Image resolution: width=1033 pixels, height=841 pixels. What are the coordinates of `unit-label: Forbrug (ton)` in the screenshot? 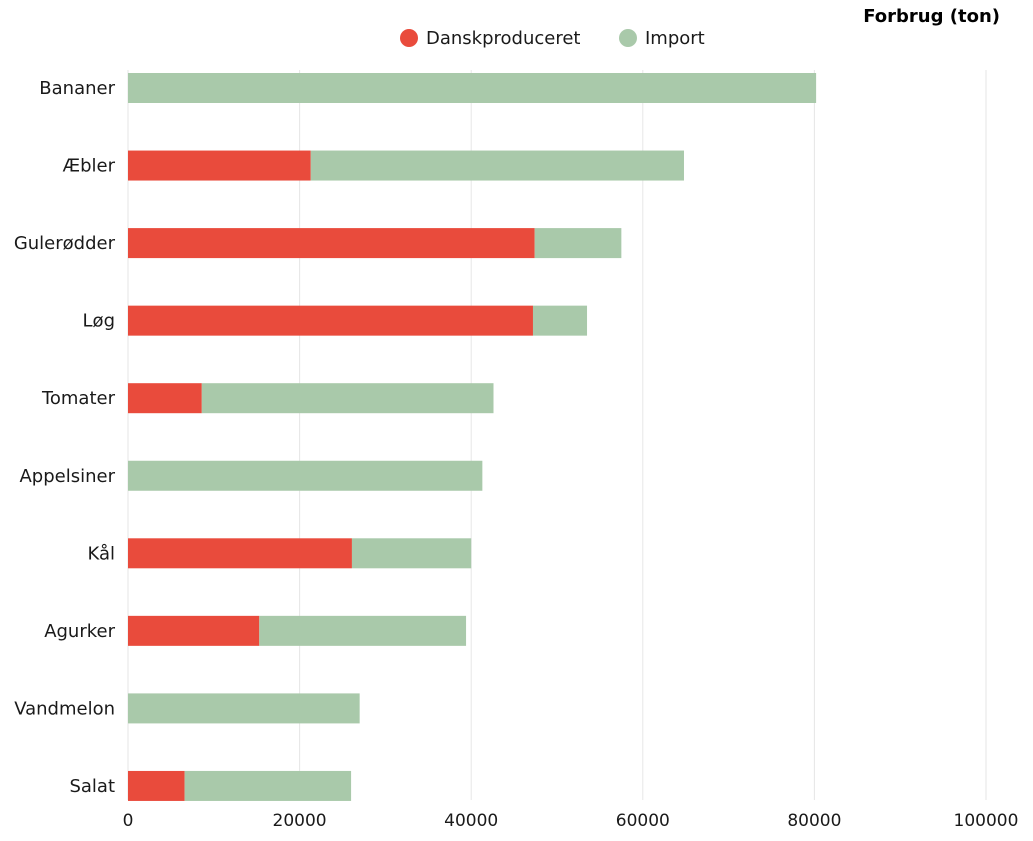 It's located at (931, 16).